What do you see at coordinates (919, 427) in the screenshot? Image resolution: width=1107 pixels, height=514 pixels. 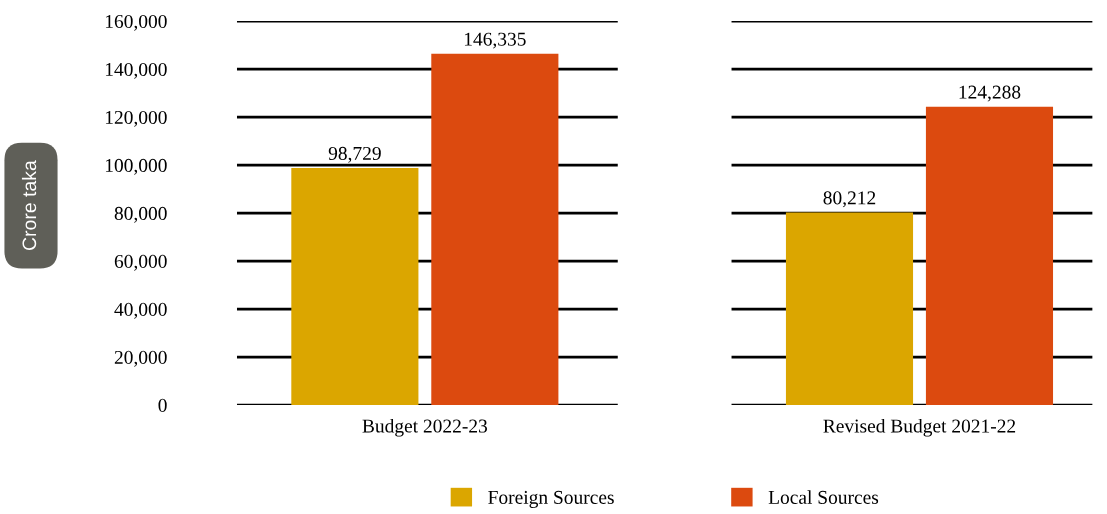 I see `x-tick-label: Revised Budget 2021-22` at bounding box center [919, 427].